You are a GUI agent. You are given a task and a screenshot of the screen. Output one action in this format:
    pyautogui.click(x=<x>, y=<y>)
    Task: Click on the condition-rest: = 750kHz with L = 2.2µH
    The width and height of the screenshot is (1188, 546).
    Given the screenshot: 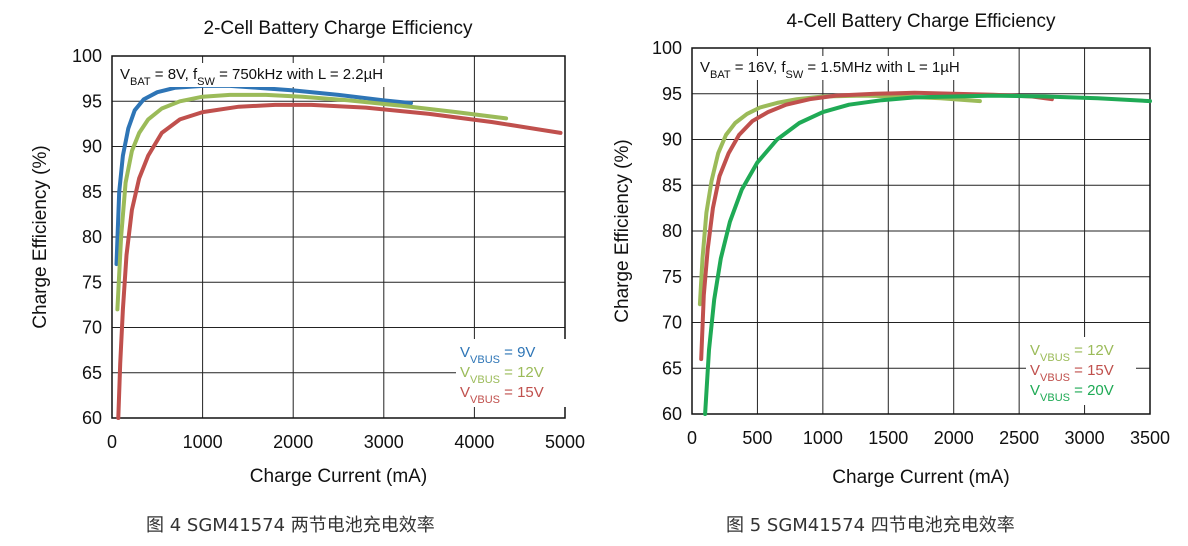 What is the action you would take?
    pyautogui.click(x=299, y=74)
    